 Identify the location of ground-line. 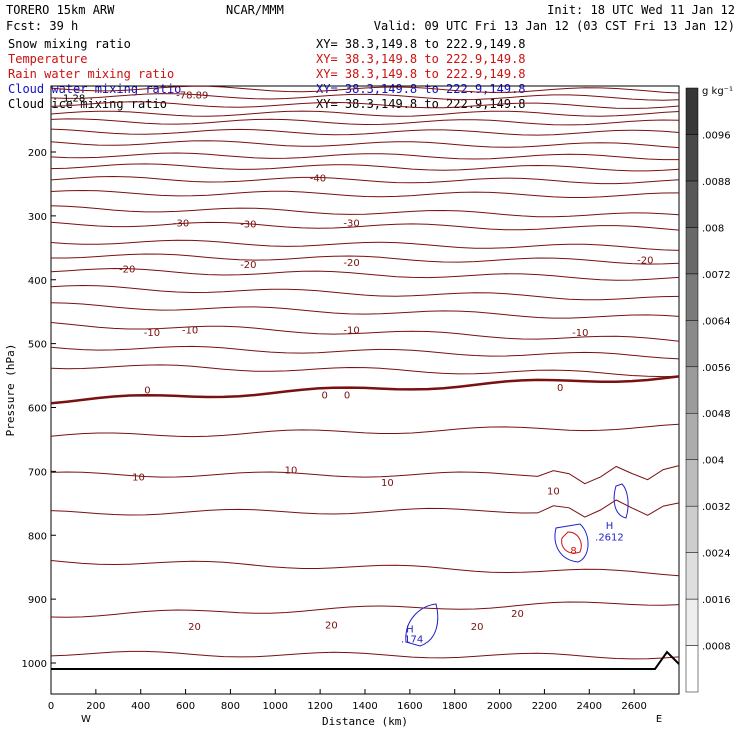
(365, 660).